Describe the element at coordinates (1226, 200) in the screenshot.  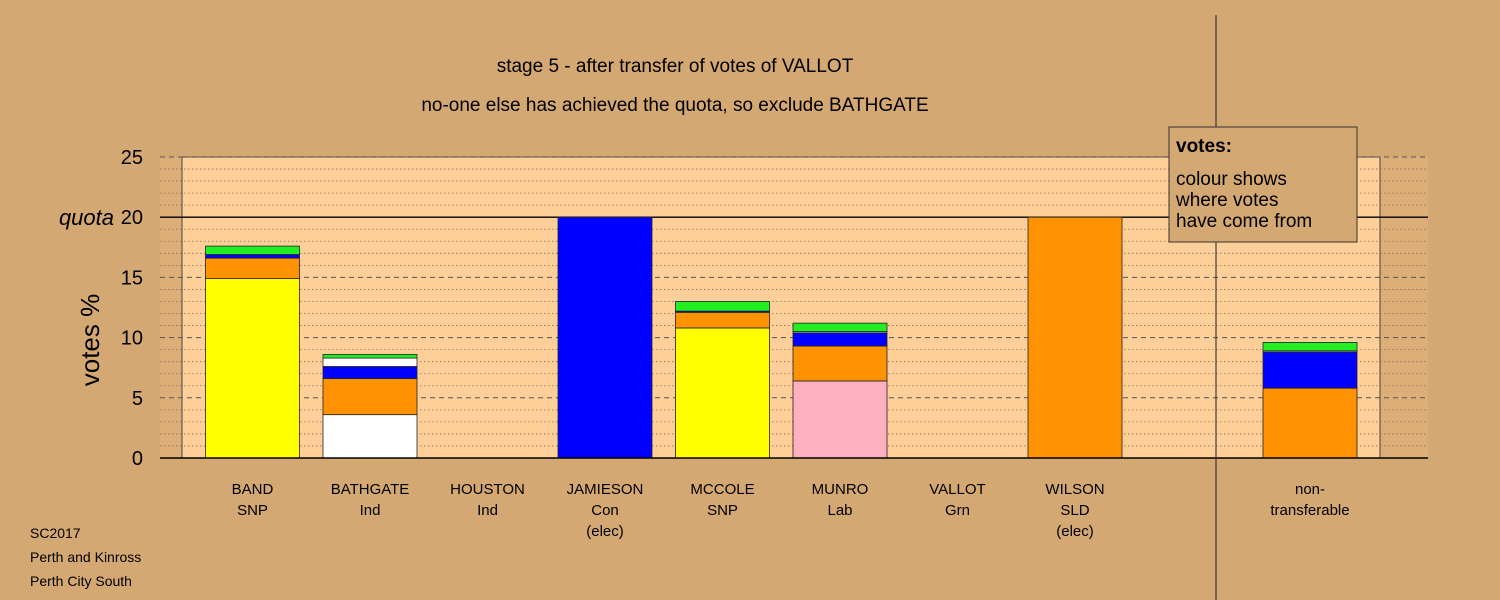
I see `legend-line: where votes` at that location.